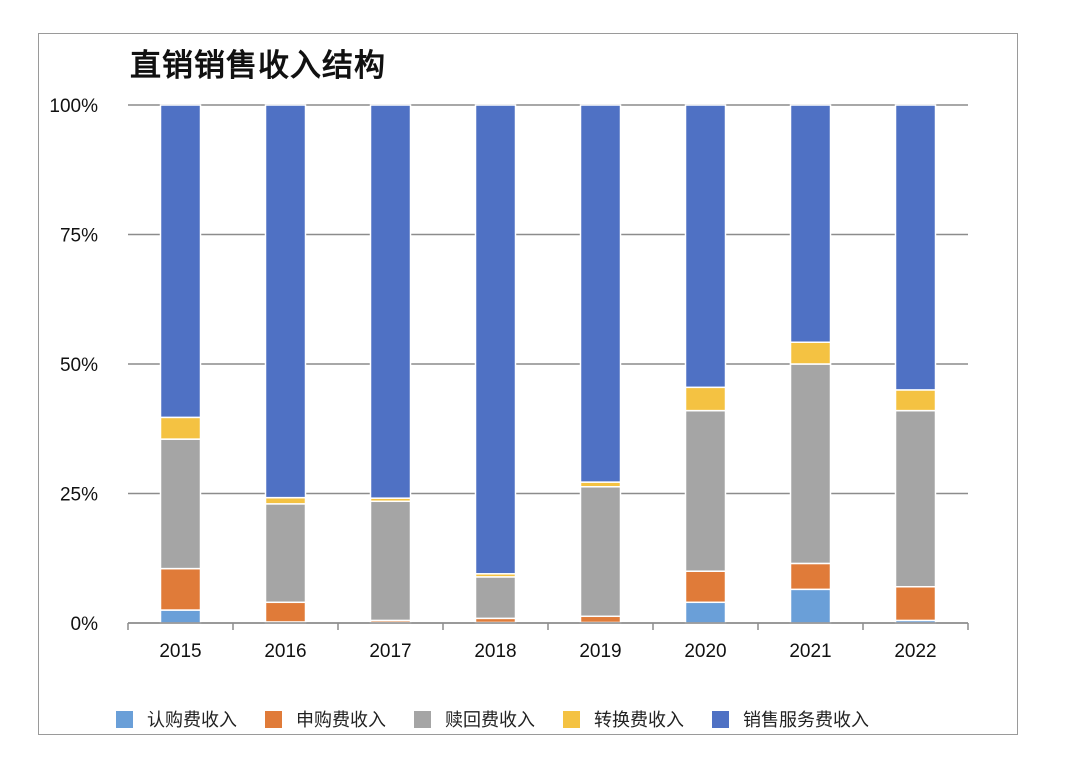 This screenshot has width=1080, height=774. I want to click on chart-title: 直销销售收入结构, so click(258, 66).